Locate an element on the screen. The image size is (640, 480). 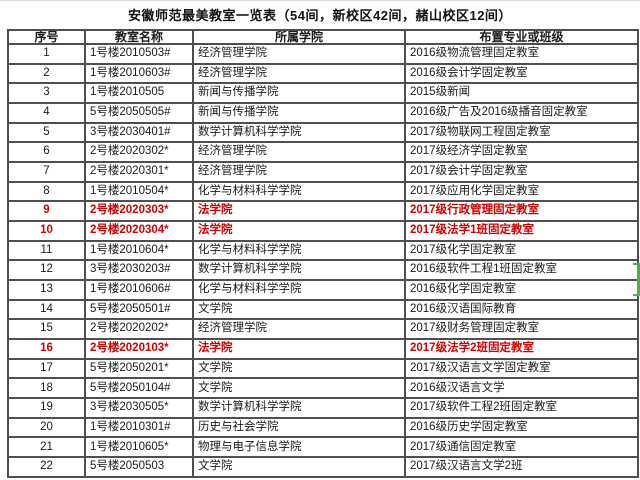
row-number: 16 is located at coordinates (46, 349).